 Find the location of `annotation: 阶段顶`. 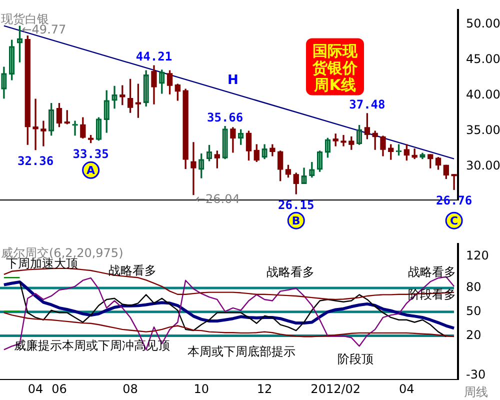

annotation: 阶段顶 is located at coordinates (356, 359).